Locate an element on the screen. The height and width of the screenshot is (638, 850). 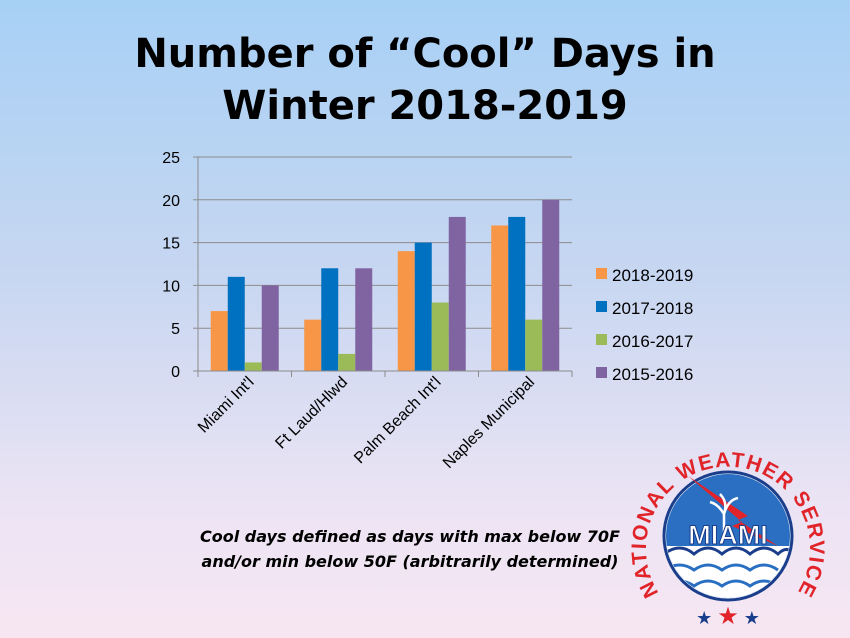
category-label: Miami Int'l is located at coordinates (226, 405).